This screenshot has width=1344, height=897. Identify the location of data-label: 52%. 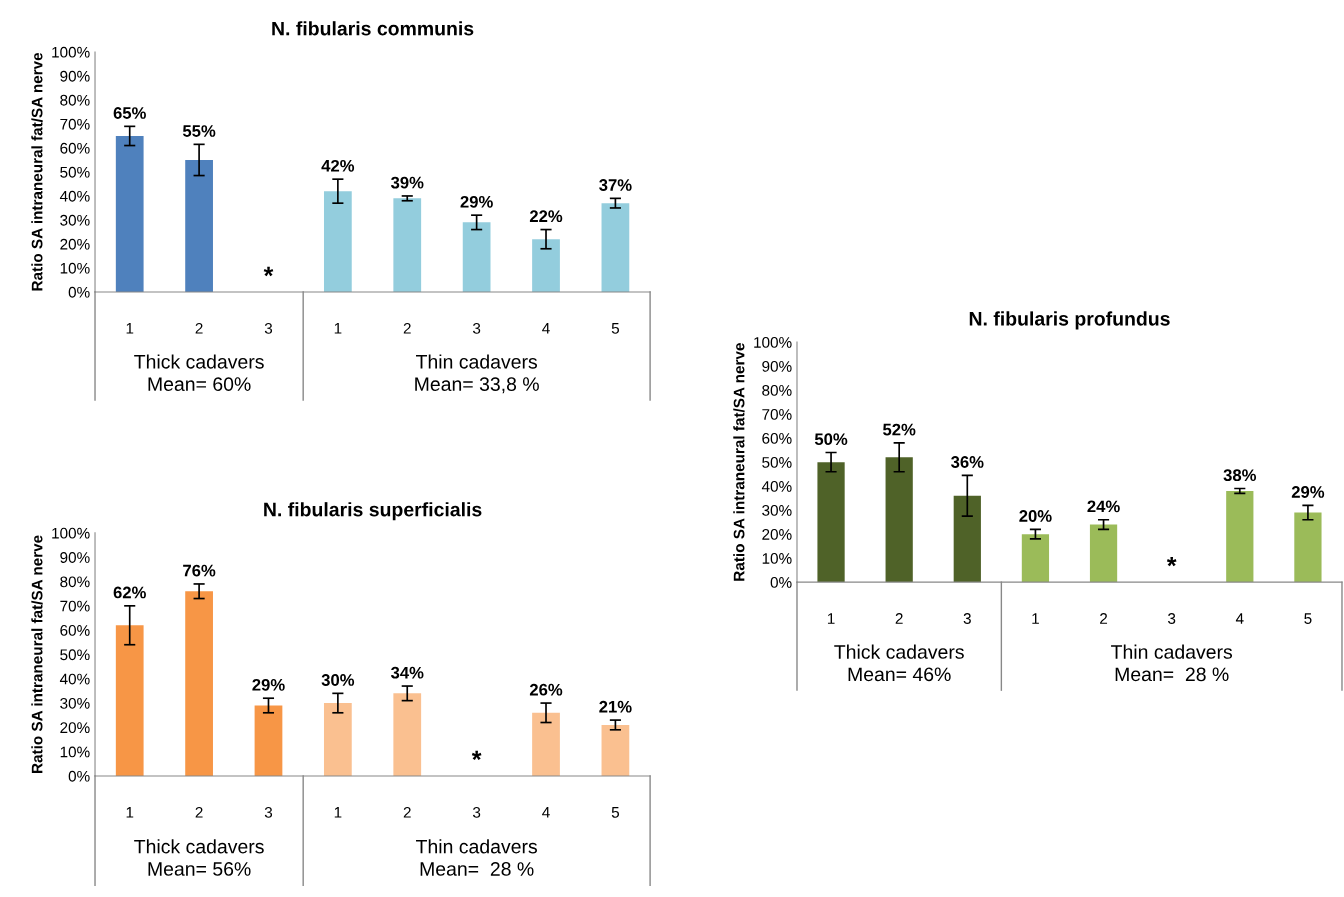
(899, 429).